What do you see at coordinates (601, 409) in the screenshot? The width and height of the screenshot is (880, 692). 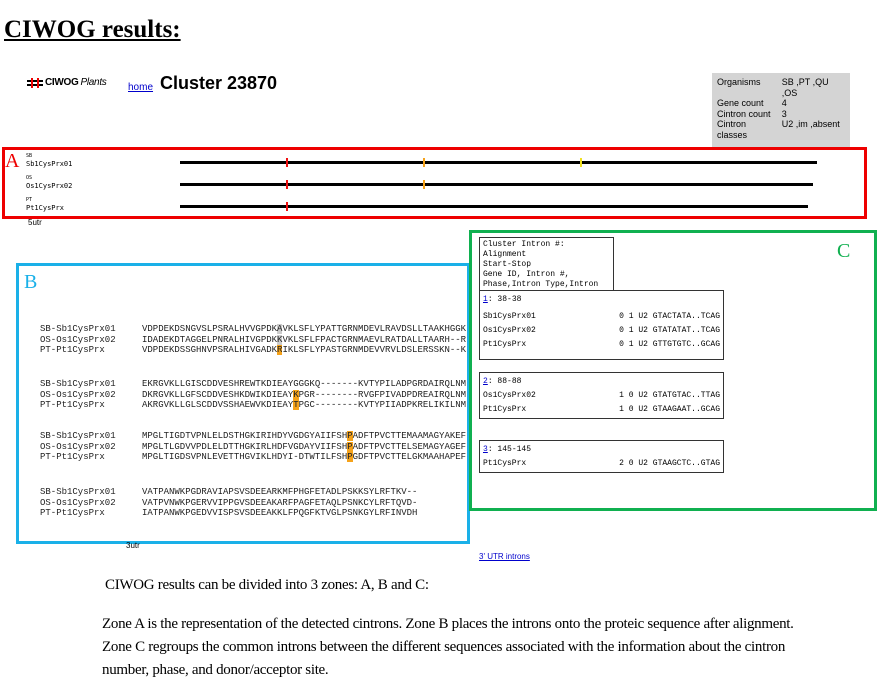 I see `intron-row: Pt1CysPrx 1 0 U2 GTAAGAAT..GCAG` at bounding box center [601, 409].